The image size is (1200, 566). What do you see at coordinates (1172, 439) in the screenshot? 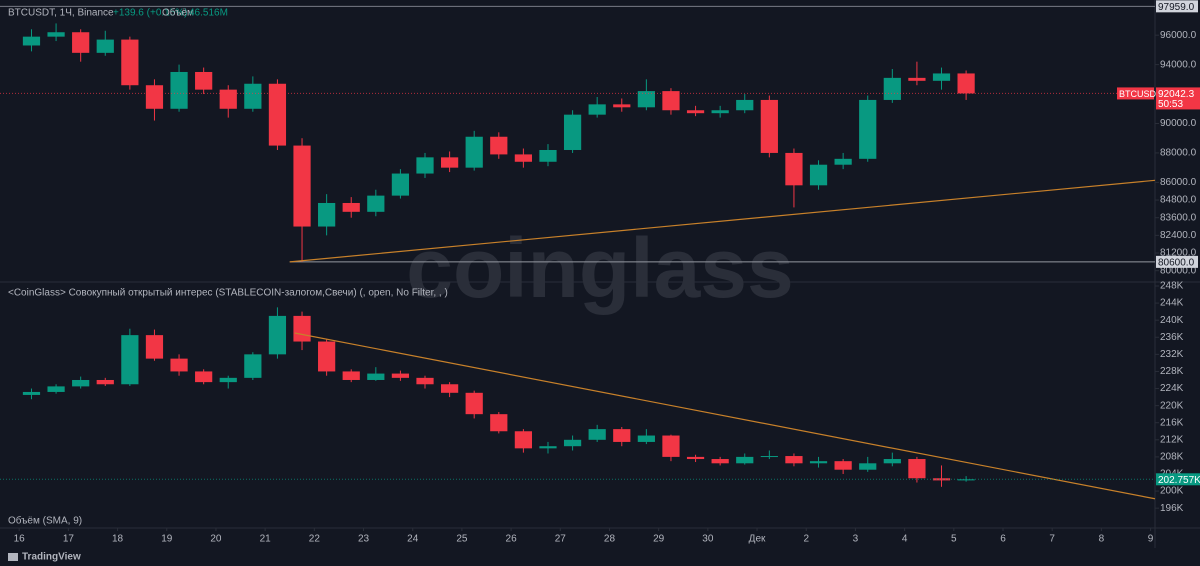
I see `y-tick-label: 212K` at bounding box center [1172, 439].